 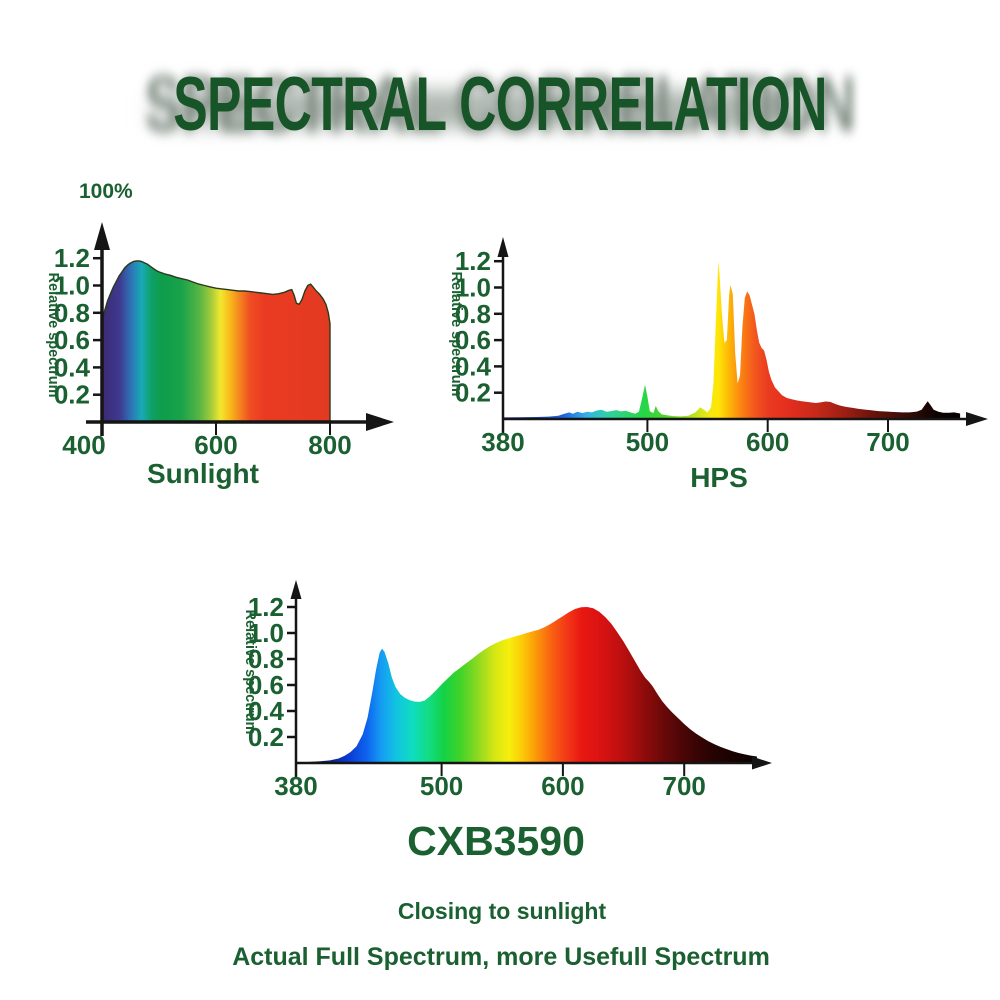 I want to click on title-blur-streak, so click(x=490, y=109).